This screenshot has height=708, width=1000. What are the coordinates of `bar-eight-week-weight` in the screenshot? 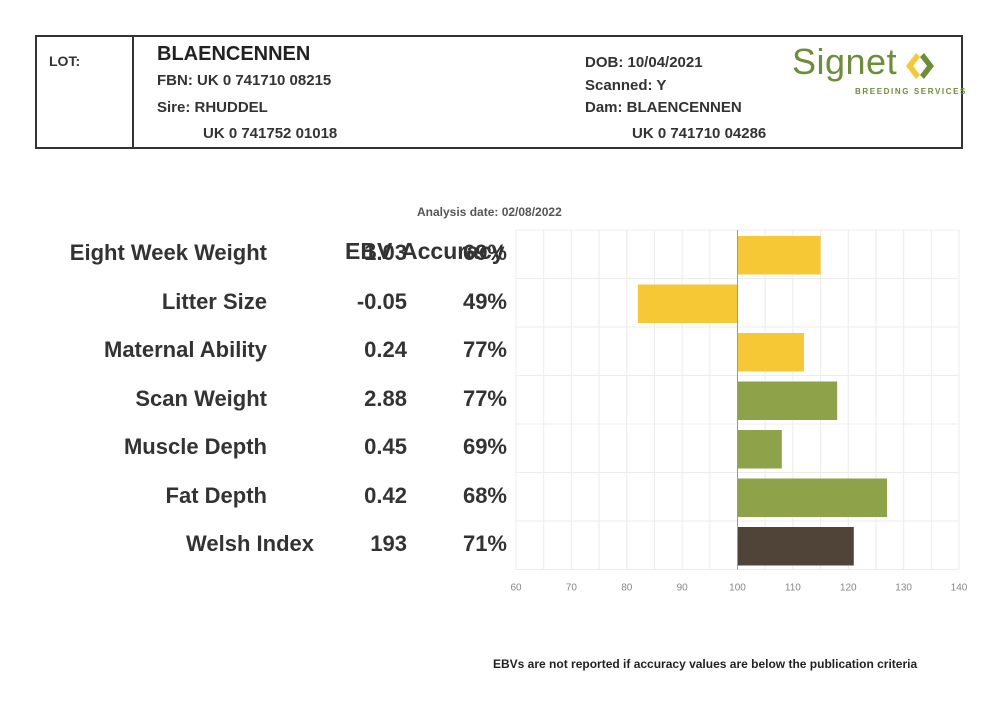 It's located at (779, 255).